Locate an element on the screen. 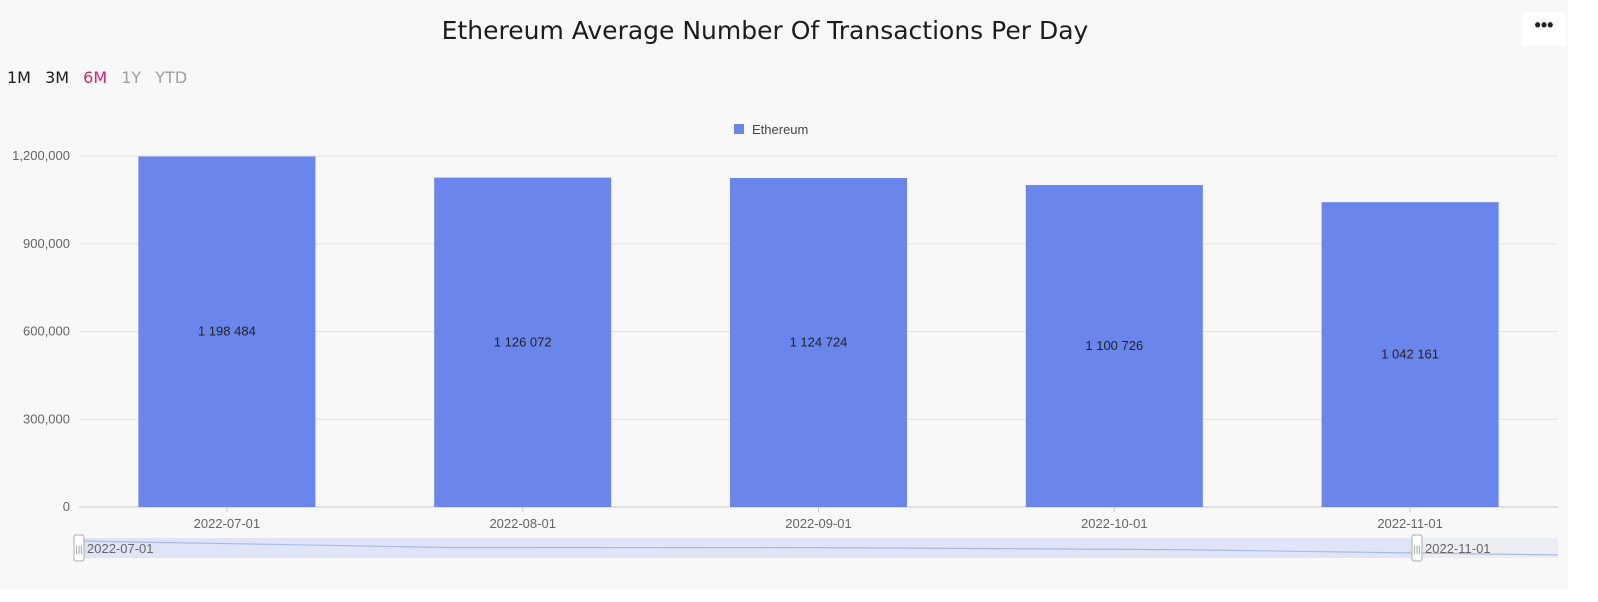  y-tick-label: 900,000 is located at coordinates (46, 243).